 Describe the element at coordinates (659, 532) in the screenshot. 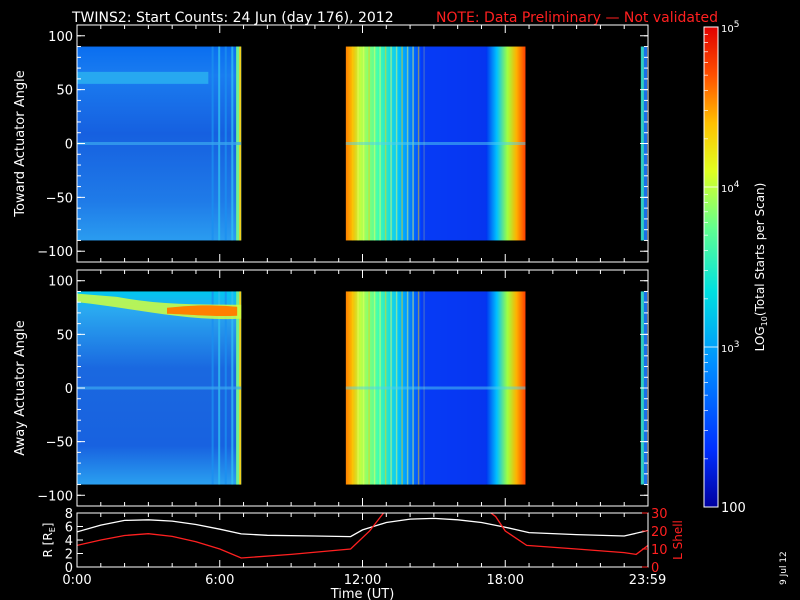

I see `y-tick-label-right: 20` at that location.